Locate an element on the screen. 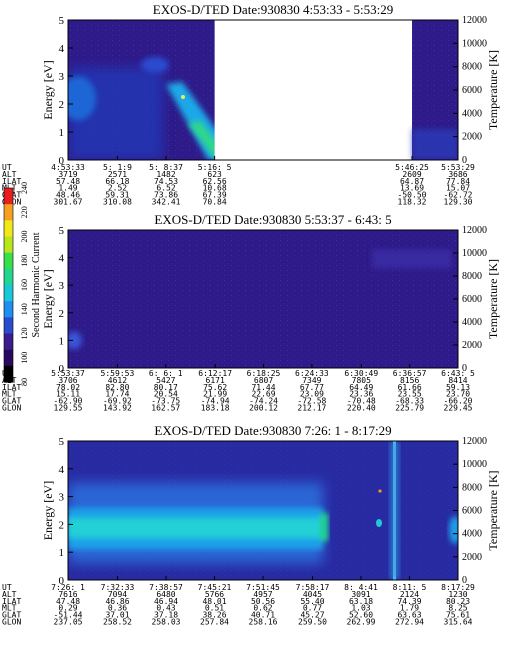  ephemeris-value: 80.17 is located at coordinates (166, 387).